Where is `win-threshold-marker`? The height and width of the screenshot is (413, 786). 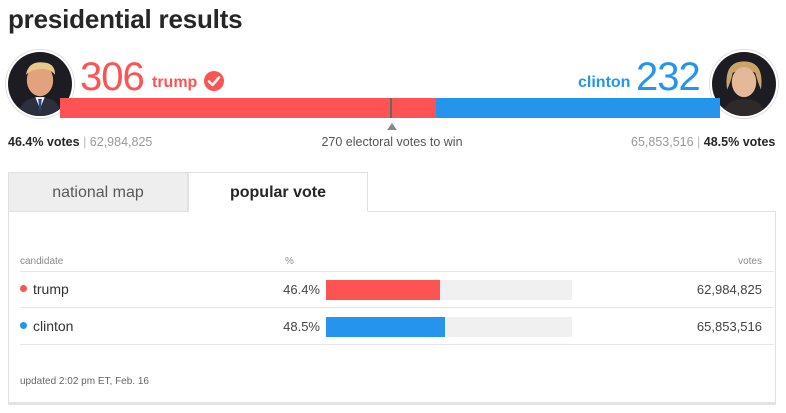 win-threshold-marker is located at coordinates (391, 108).